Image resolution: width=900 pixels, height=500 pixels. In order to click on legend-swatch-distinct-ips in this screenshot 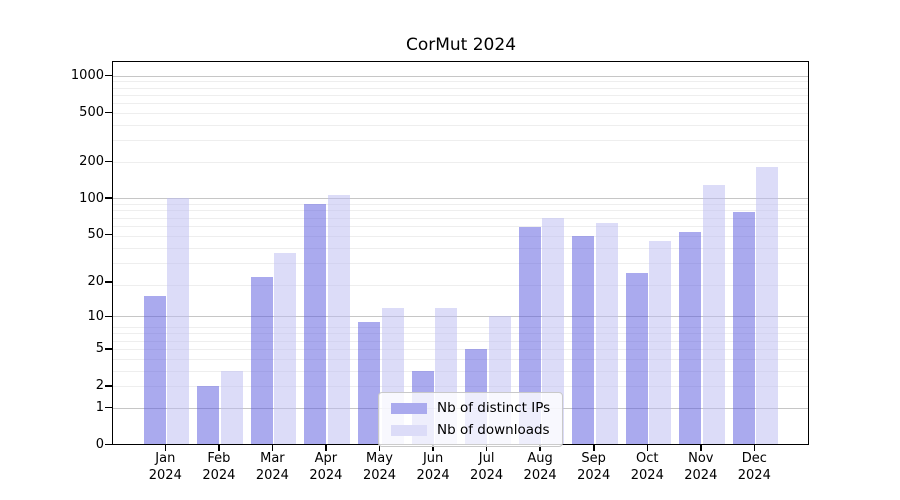, I will do `click(409, 408)`.